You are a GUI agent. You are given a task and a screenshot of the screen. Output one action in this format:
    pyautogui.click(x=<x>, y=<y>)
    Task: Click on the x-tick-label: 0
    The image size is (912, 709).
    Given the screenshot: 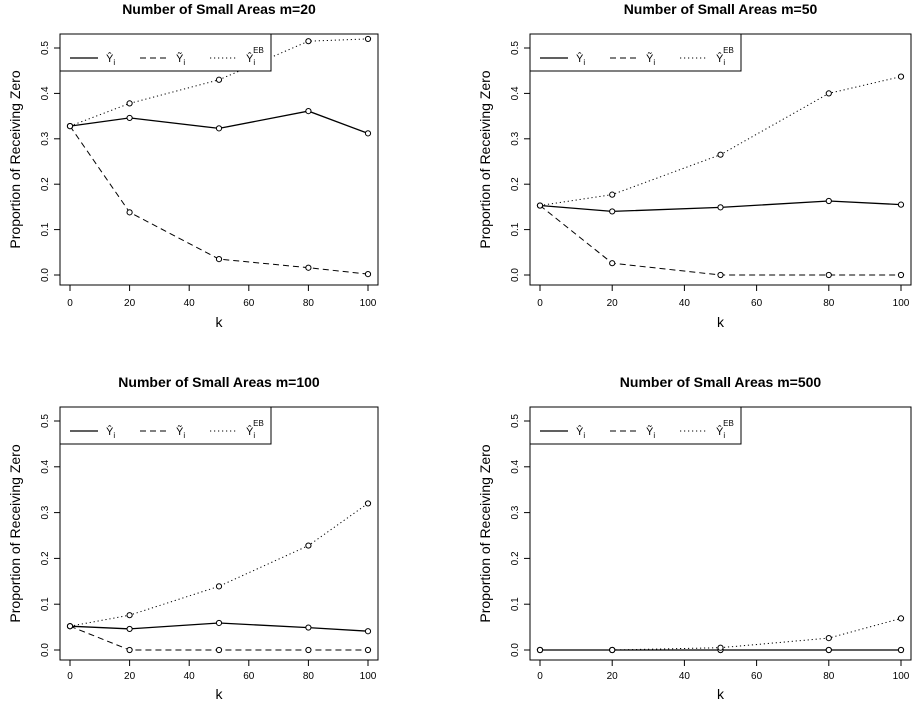 What is the action you would take?
    pyautogui.click(x=70, y=303)
    